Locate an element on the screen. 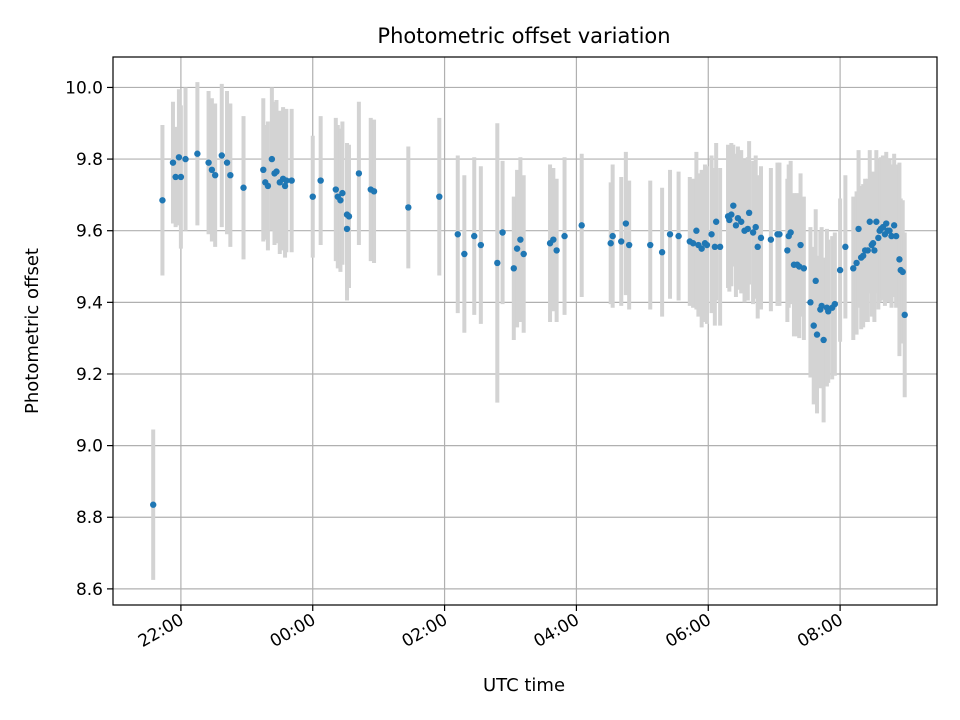  y-tick-label: 8.6 is located at coordinates (89, 590).